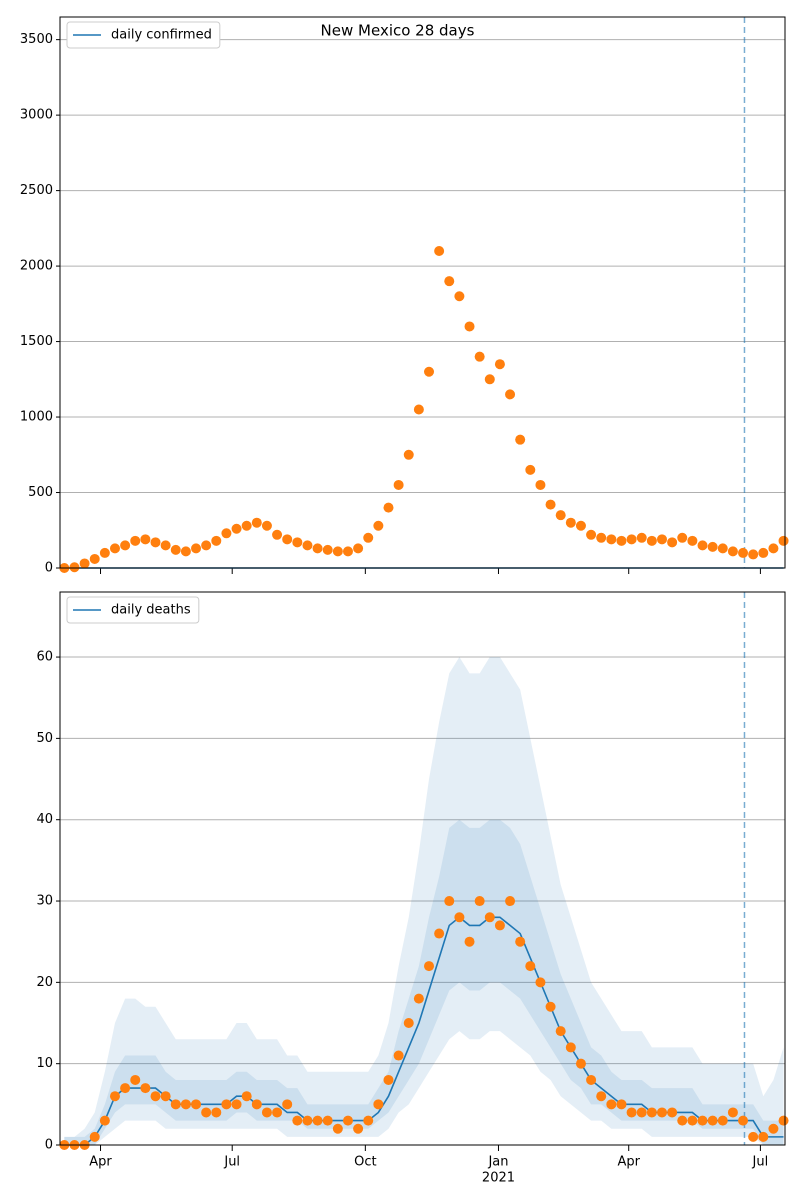 Image resolution: width=800 pixels, height=1200 pixels. What do you see at coordinates (497, 1162) in the screenshot?
I see `x-tick-label: Jan` at bounding box center [497, 1162].